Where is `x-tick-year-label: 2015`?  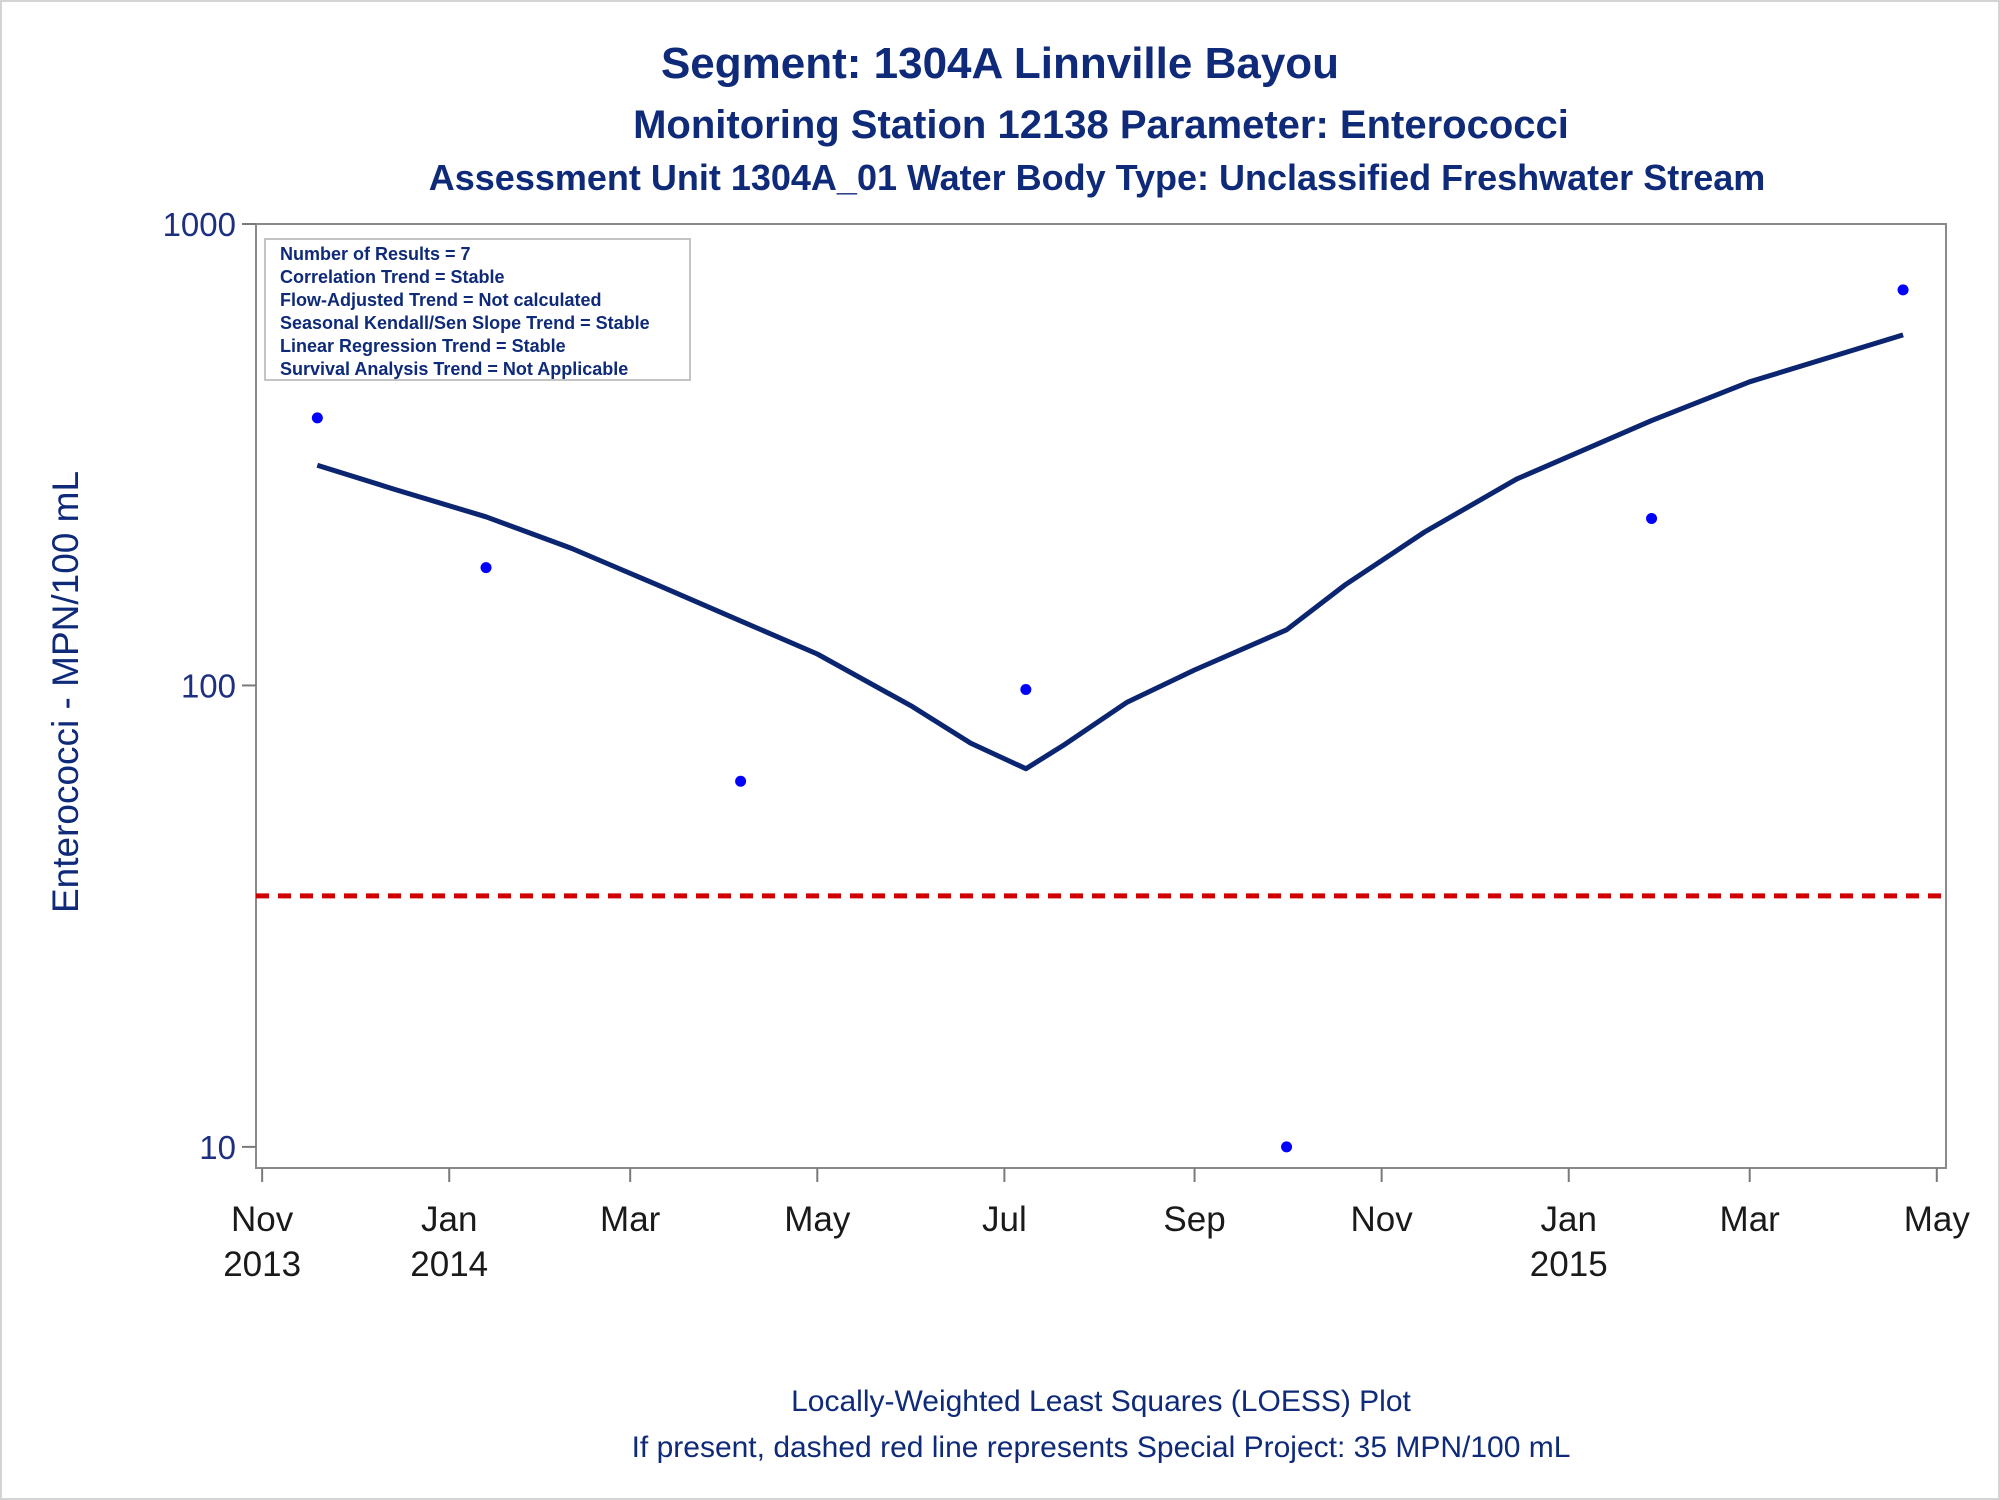 x-tick-year-label: 2015 is located at coordinates (1569, 1264).